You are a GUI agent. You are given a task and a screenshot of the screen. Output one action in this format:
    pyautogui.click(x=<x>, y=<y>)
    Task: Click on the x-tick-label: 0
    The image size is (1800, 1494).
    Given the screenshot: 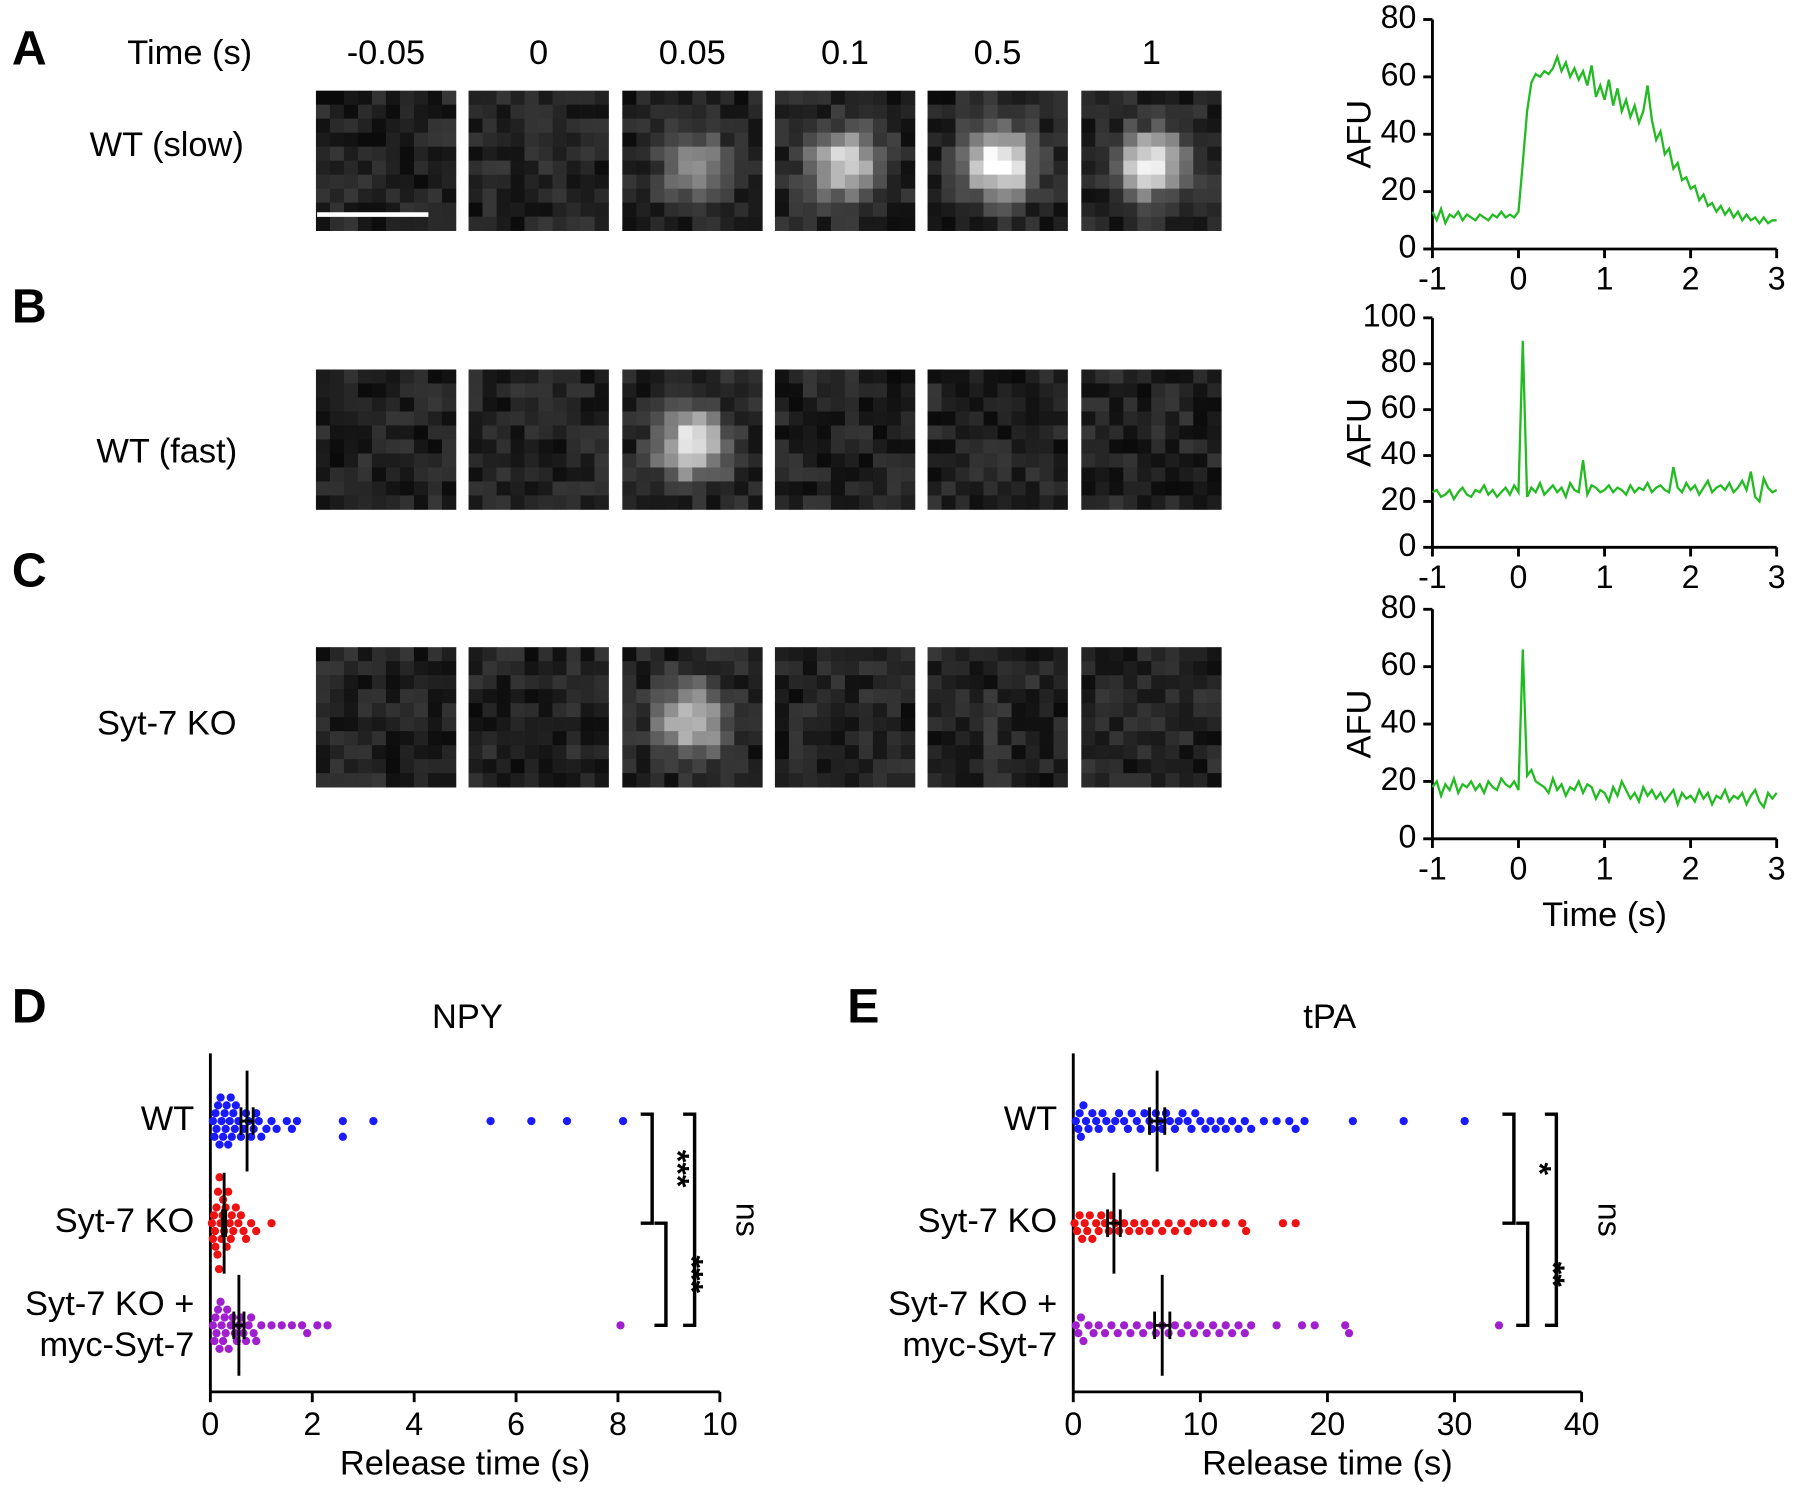 What is the action you would take?
    pyautogui.click(x=1073, y=1424)
    